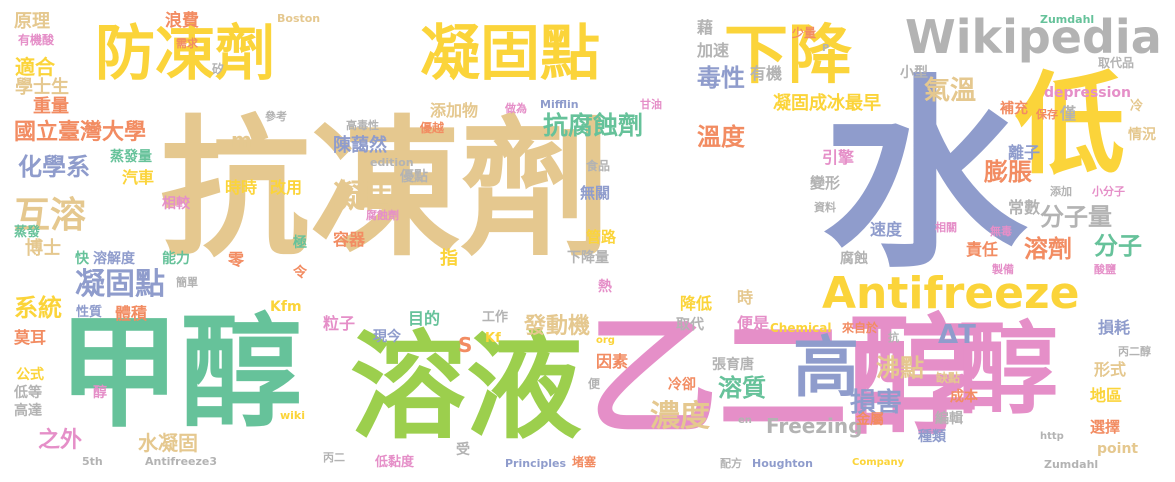  Describe the element at coordinates (1118, 449) in the screenshot. I see `word-point: point` at that location.